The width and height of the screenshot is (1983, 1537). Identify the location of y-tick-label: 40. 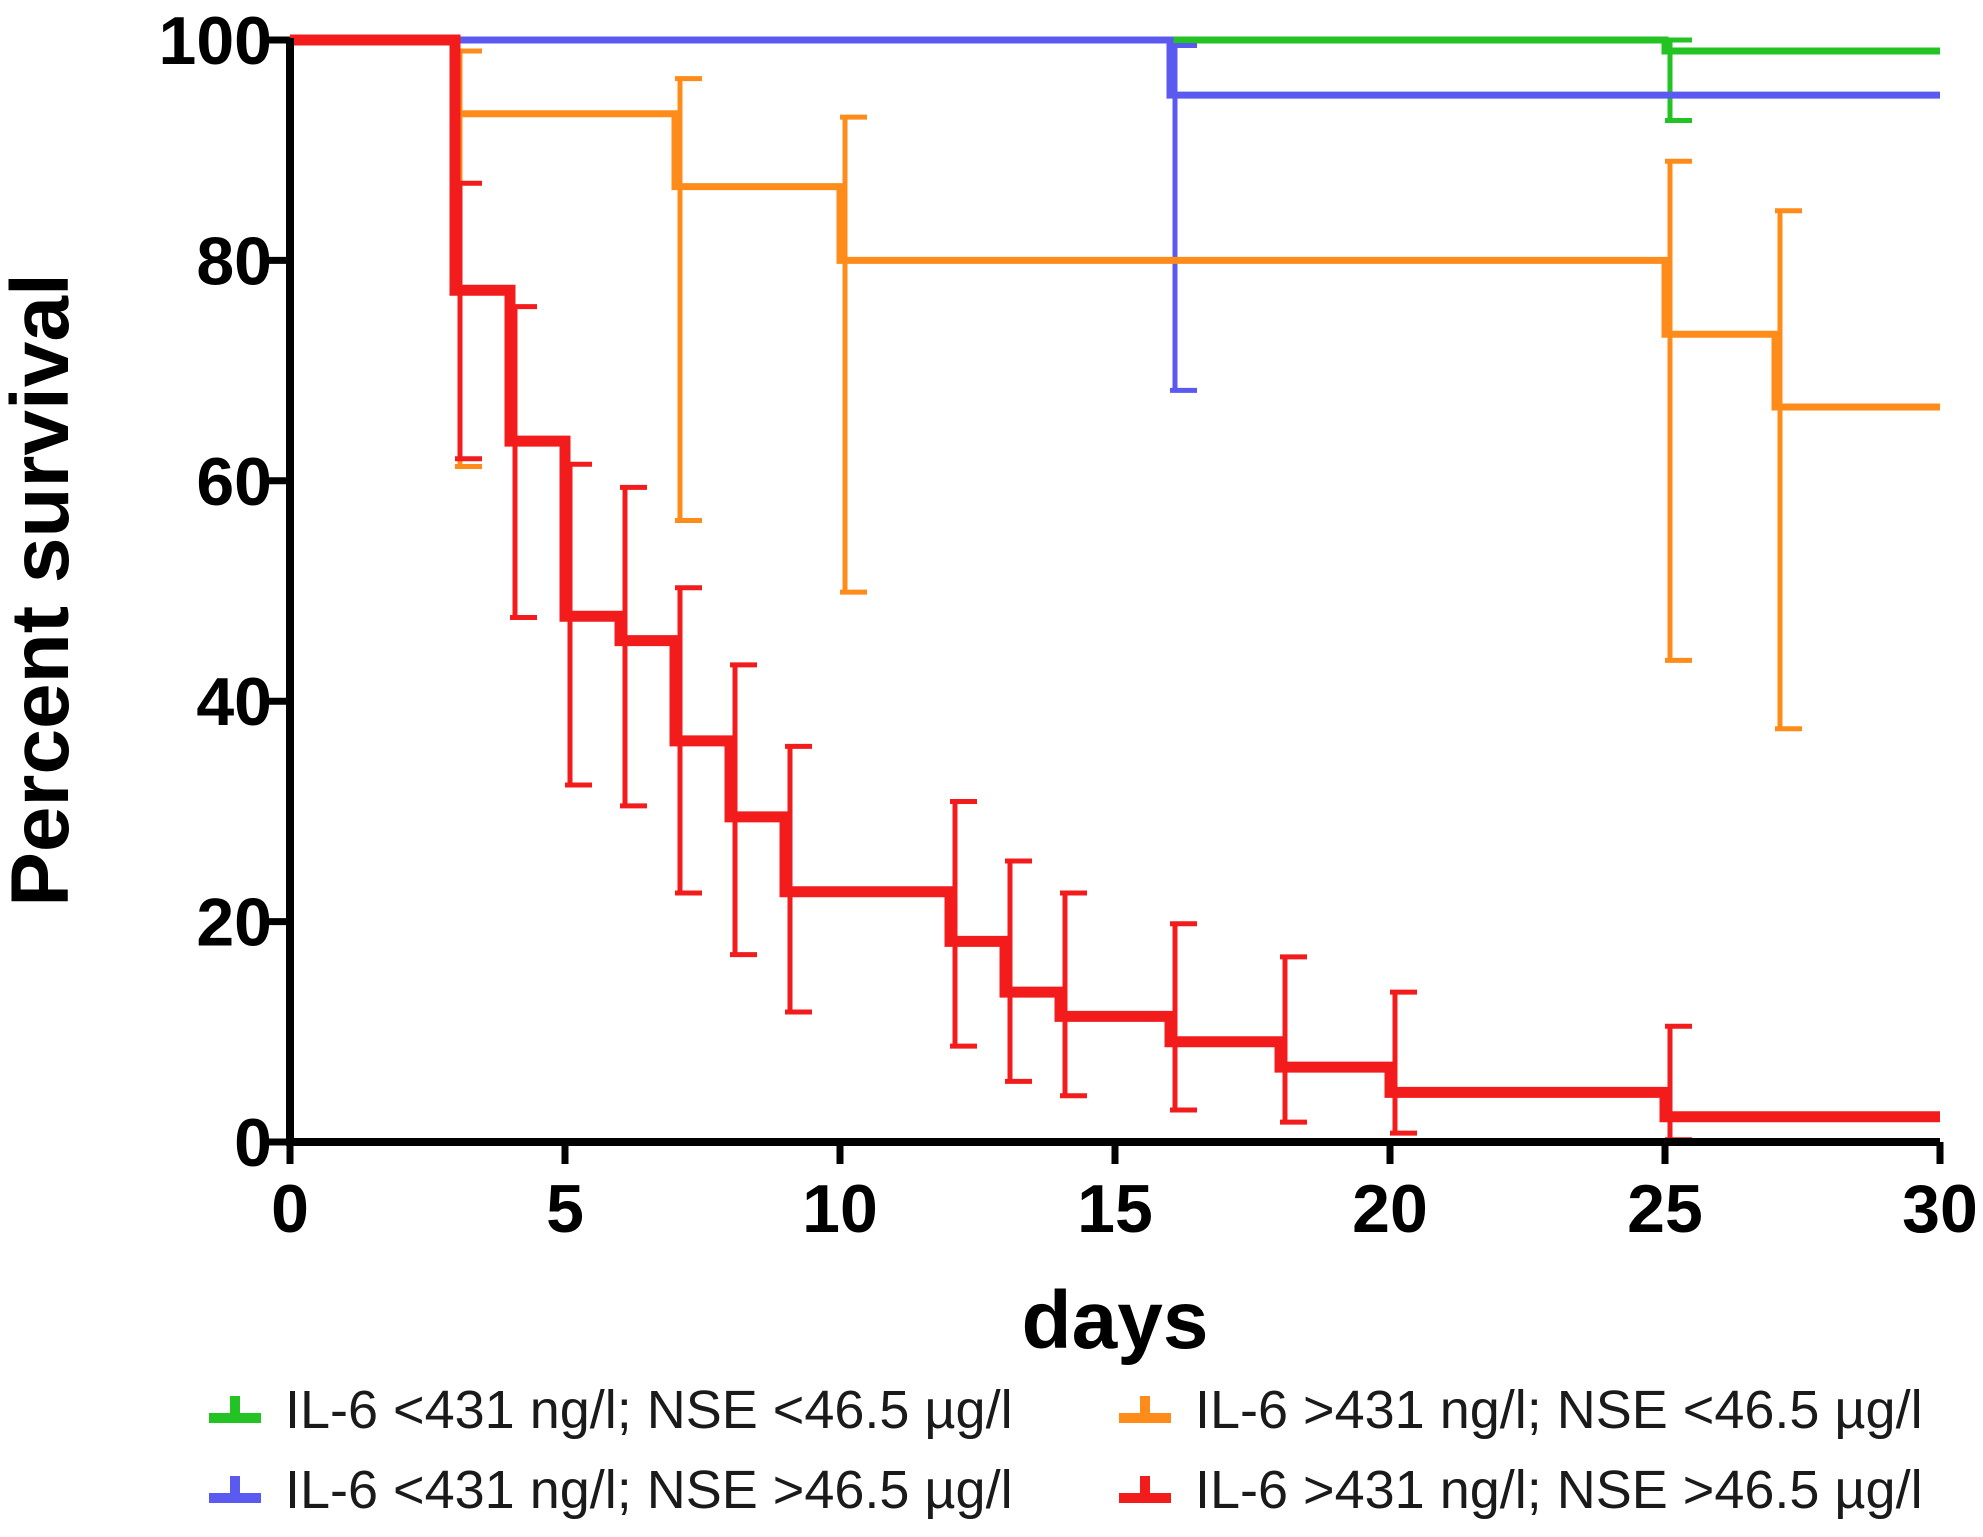
(234, 702).